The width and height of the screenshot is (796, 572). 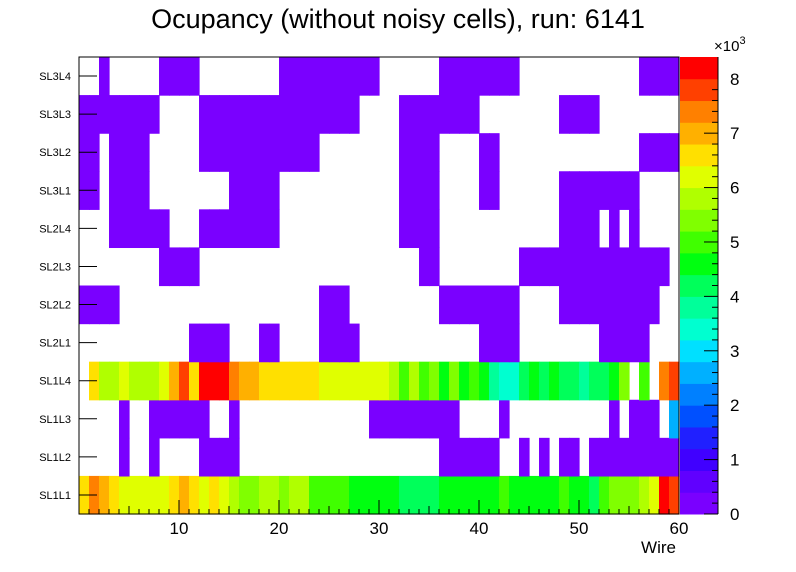 What do you see at coordinates (55, 153) in the screenshot?
I see `y-tick-label: SL3L2` at bounding box center [55, 153].